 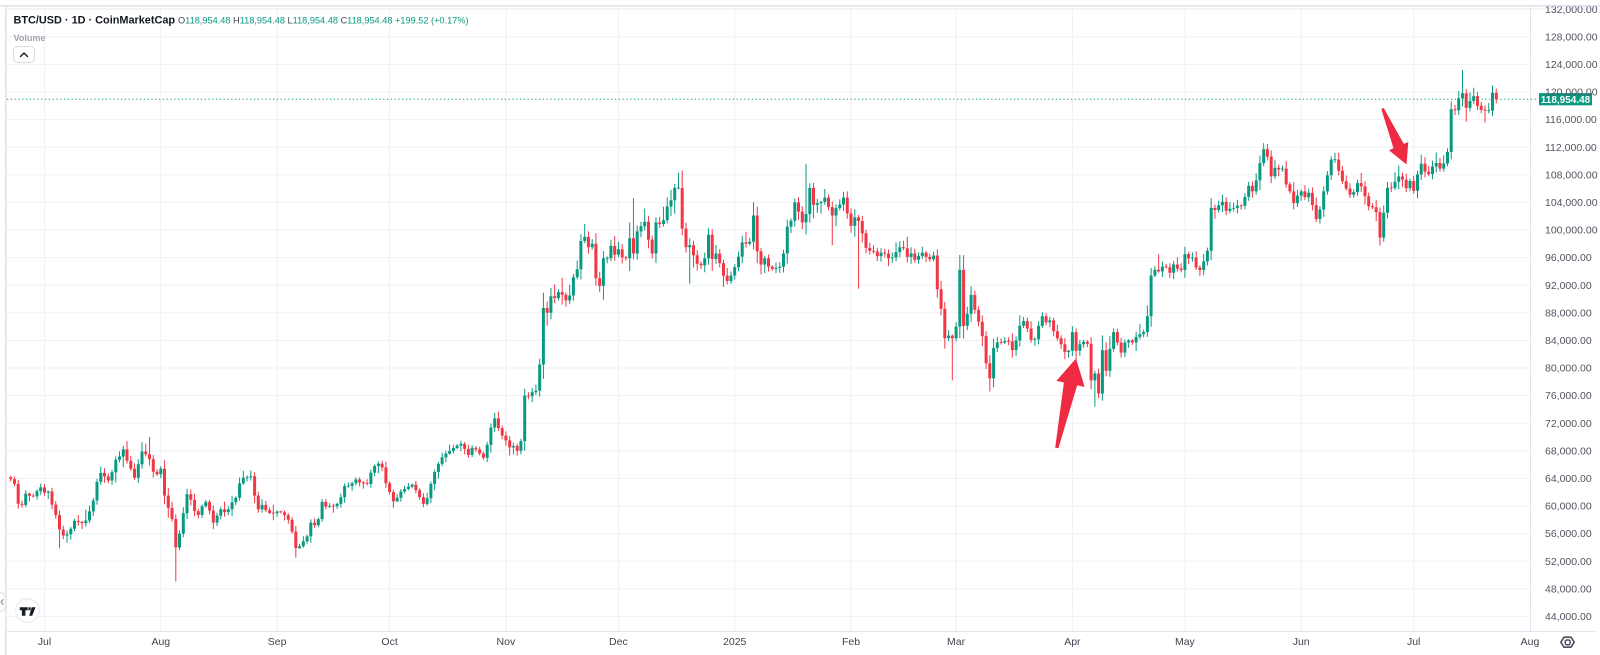 I want to click on svg-text: 2025, so click(x=735, y=642).